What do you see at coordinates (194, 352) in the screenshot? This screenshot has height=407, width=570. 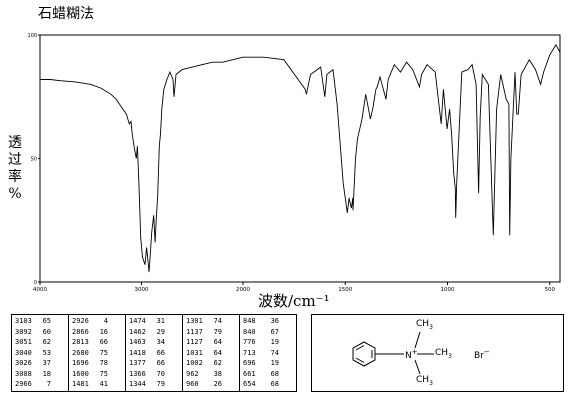 I see `peak-wavenumber: 1031` at bounding box center [194, 352].